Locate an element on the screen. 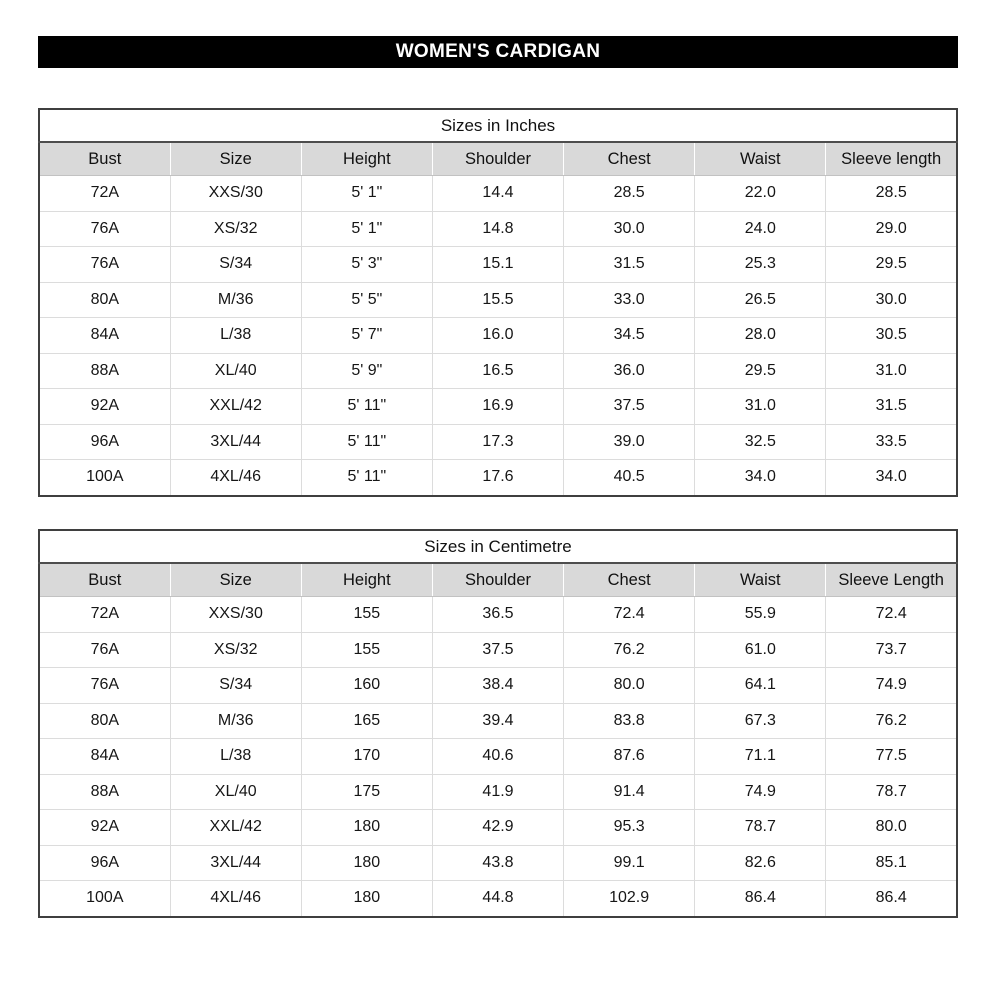 The width and height of the screenshot is (1000, 1000). table-cell: 40.5 is located at coordinates (629, 477).